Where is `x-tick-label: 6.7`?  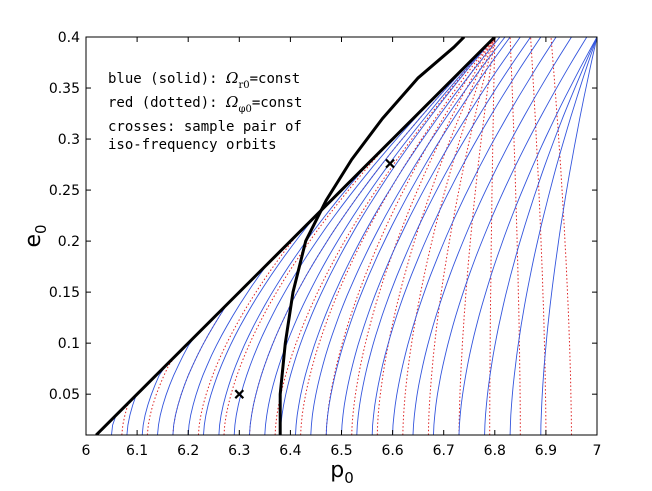 x-tick-label: 6.7 is located at coordinates (444, 451).